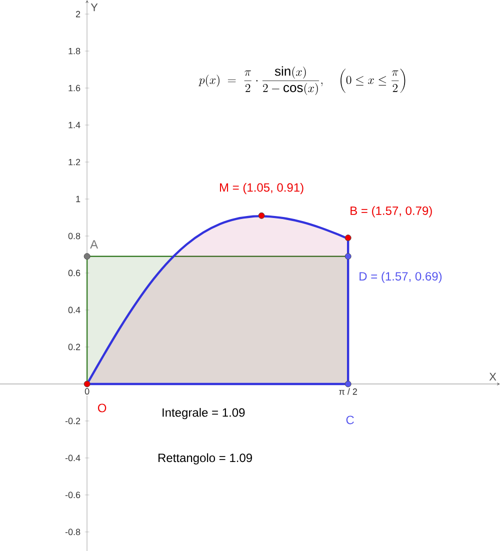 This screenshot has height=551, width=500. Describe the element at coordinates (74, 51) in the screenshot. I see `y-tick-label: 1.8` at that location.